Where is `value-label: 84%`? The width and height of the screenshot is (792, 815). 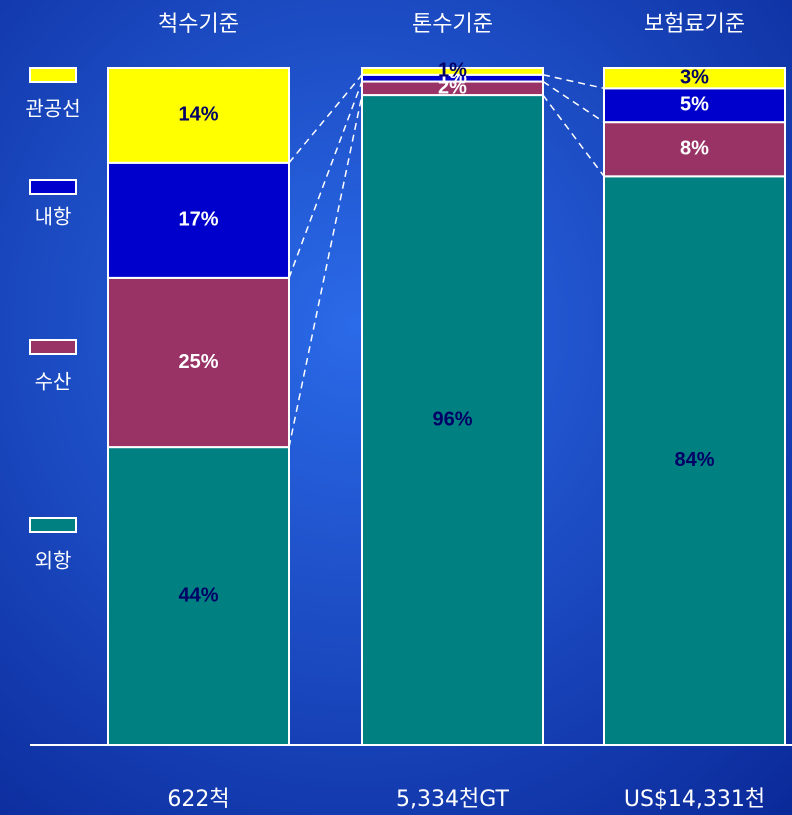 value-label: 84% is located at coordinates (694, 460).